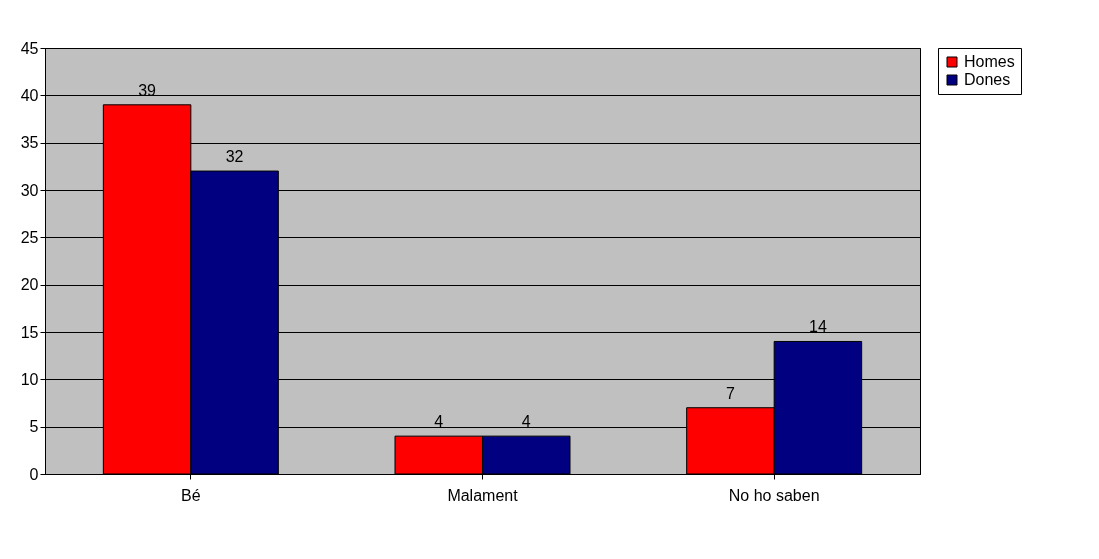 This screenshot has height=559, width=1099. What do you see at coordinates (234, 157) in the screenshot?
I see `data-label: 32` at bounding box center [234, 157].